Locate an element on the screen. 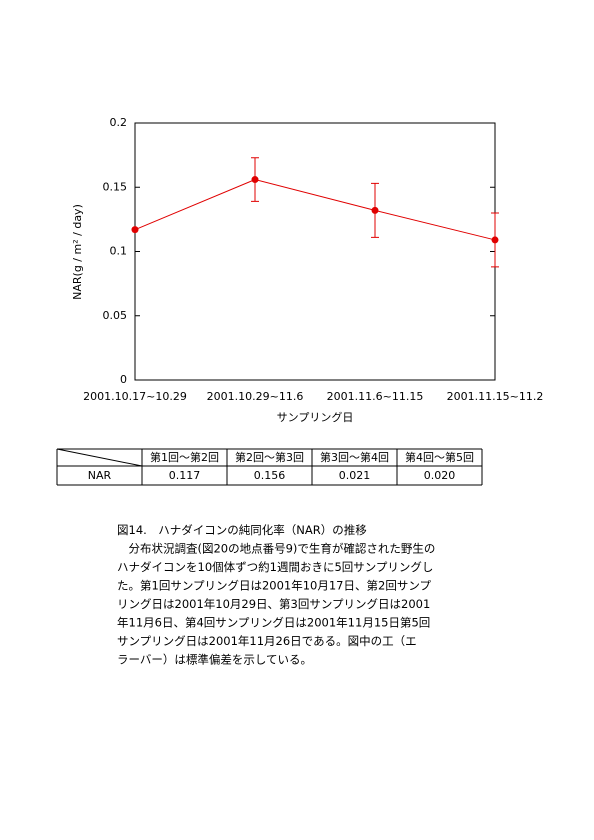 Image resolution: width=594 pixels, height=840 pixels. table-header: 第2回～第3回 is located at coordinates (269, 457).